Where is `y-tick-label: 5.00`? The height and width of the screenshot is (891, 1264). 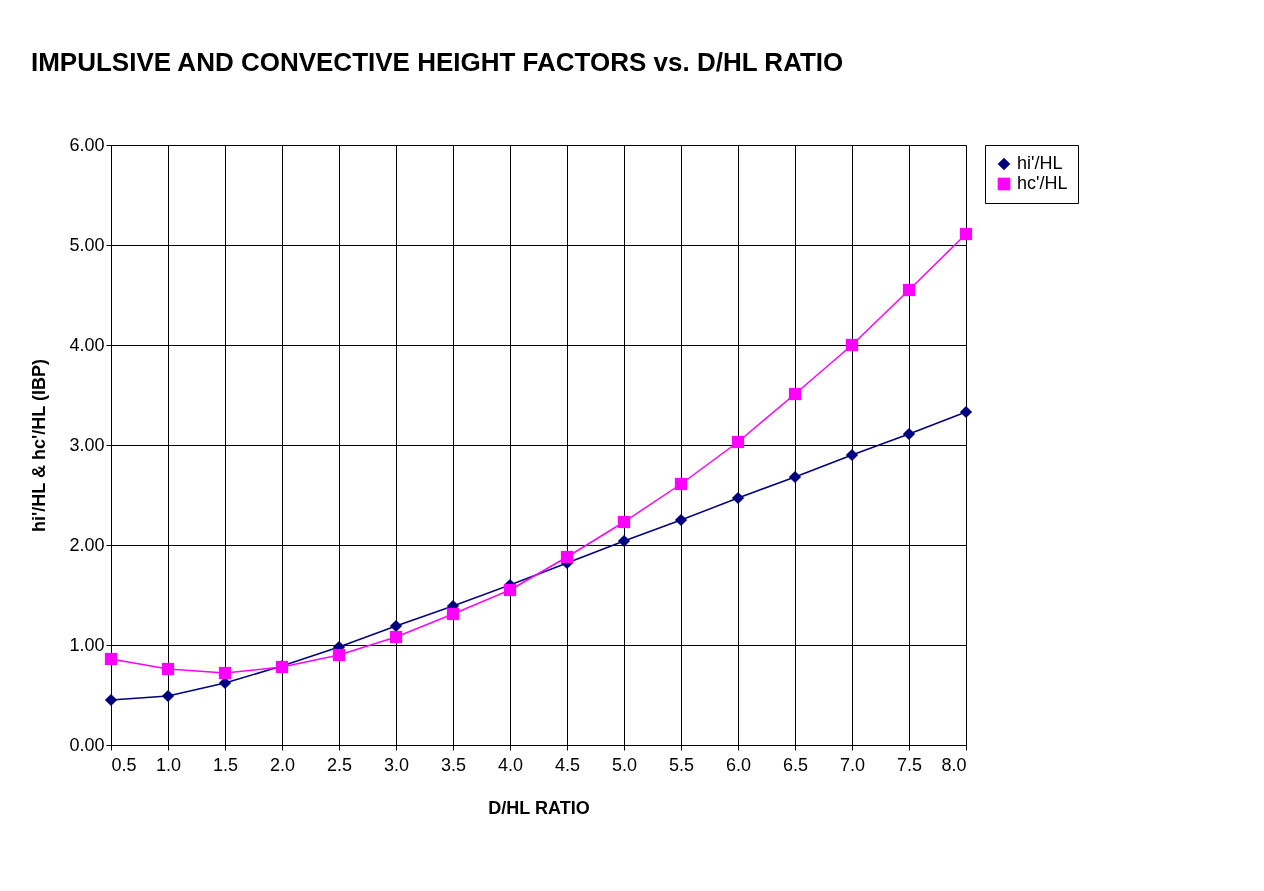 y-tick-label: 5.00 is located at coordinates (87, 244).